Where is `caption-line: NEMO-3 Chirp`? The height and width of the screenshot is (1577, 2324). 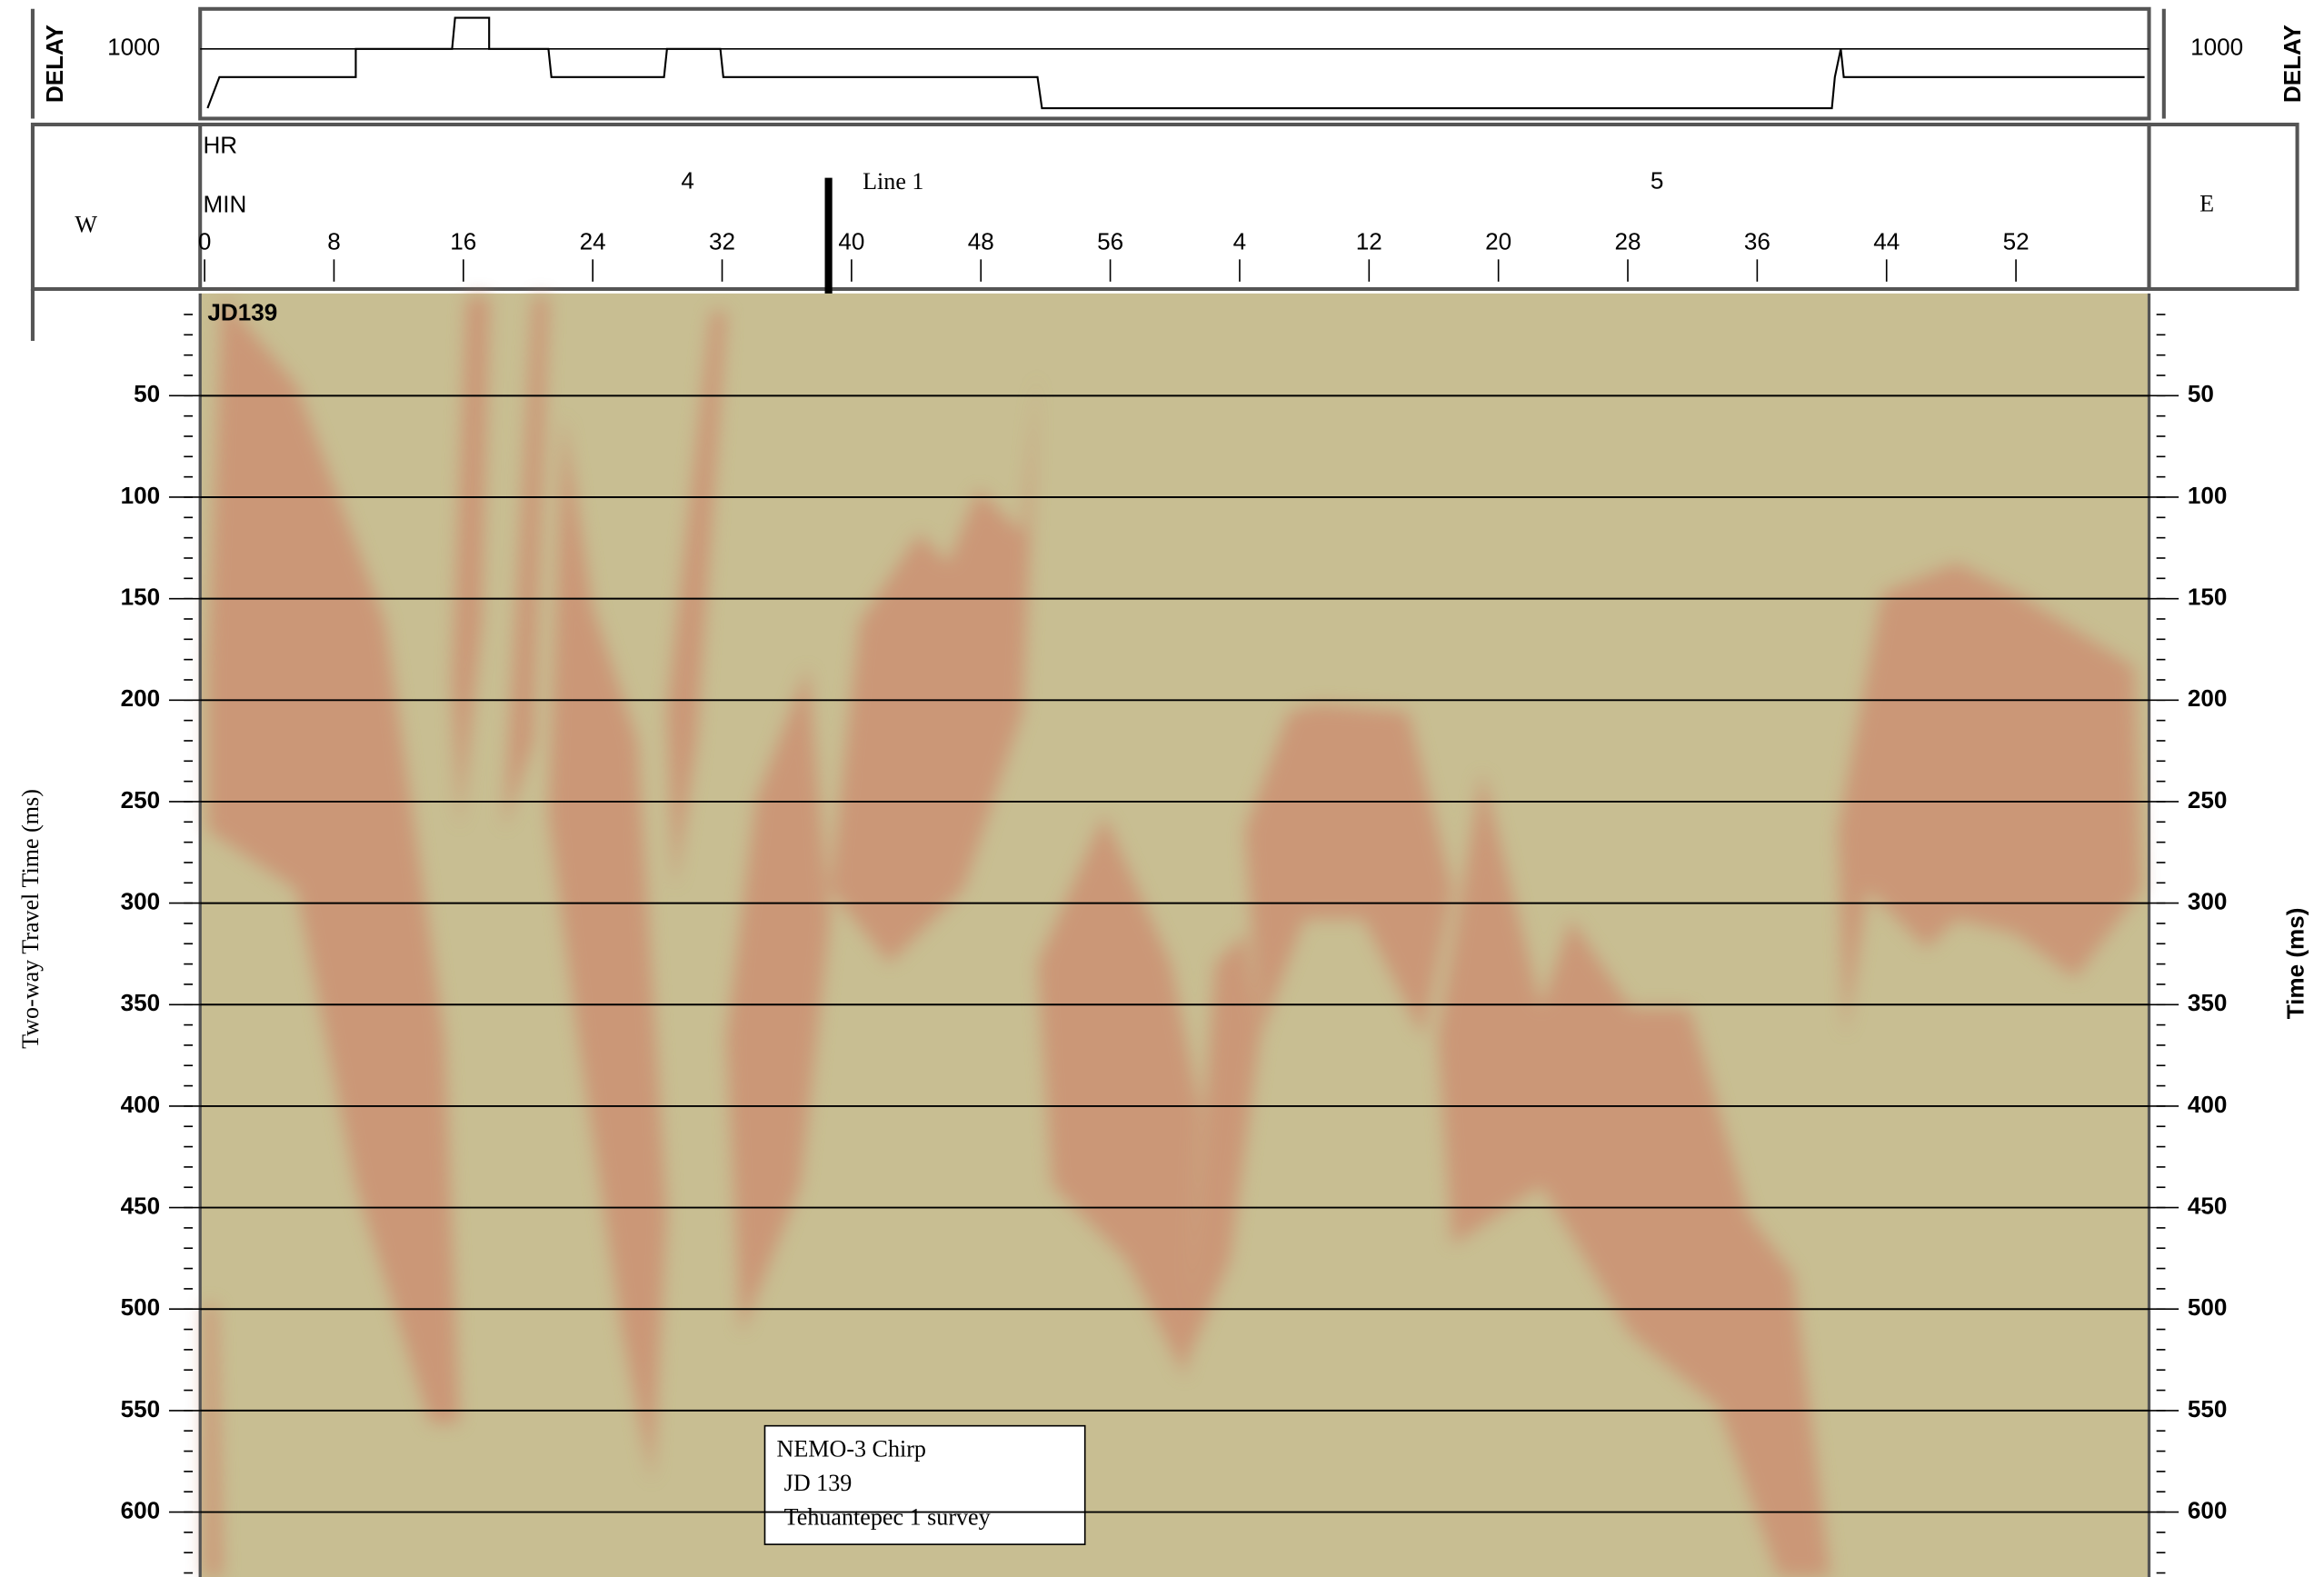
caption-line: NEMO-3 Chirp is located at coordinates (851, 1448).